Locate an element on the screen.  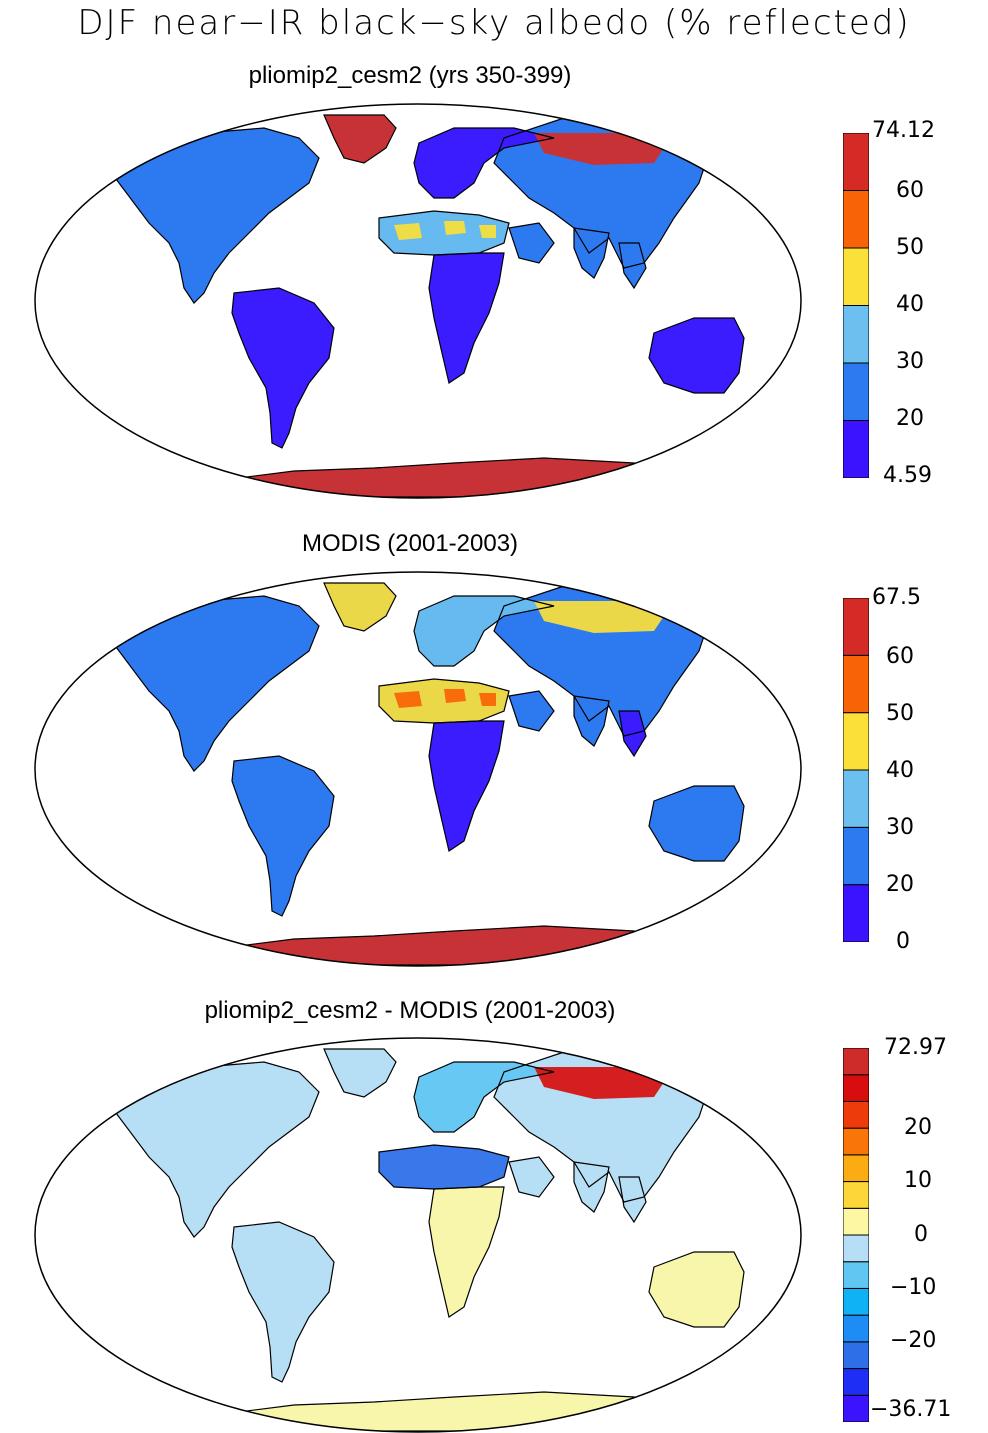
colorbar-tick-label: −36.71 is located at coordinates (911, 1409).